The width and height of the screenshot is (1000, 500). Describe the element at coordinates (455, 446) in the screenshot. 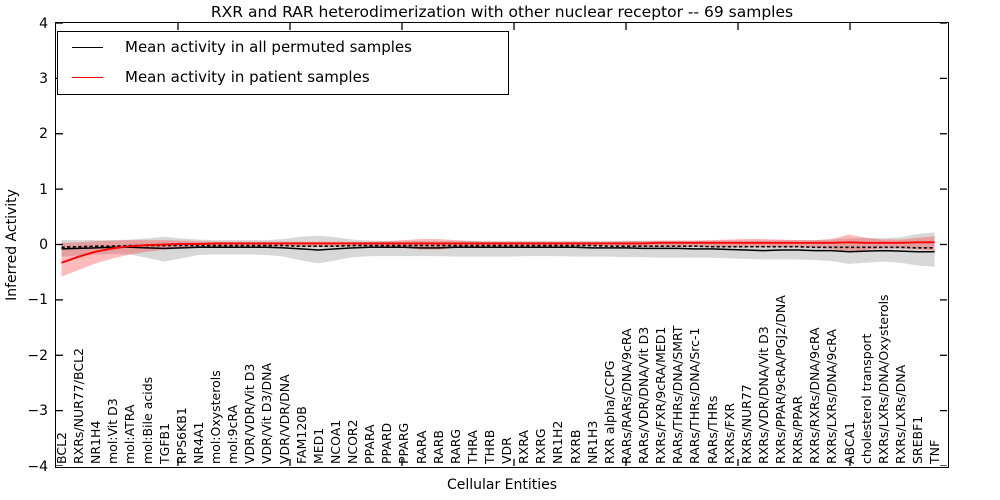

I see `x-tick-label: RARG` at that location.